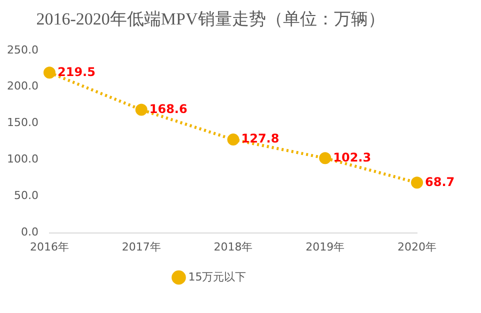 The width and height of the screenshot is (481, 313). Describe the element at coordinates (217, 277) in the screenshot. I see `legend-label: 15万元以下` at that location.